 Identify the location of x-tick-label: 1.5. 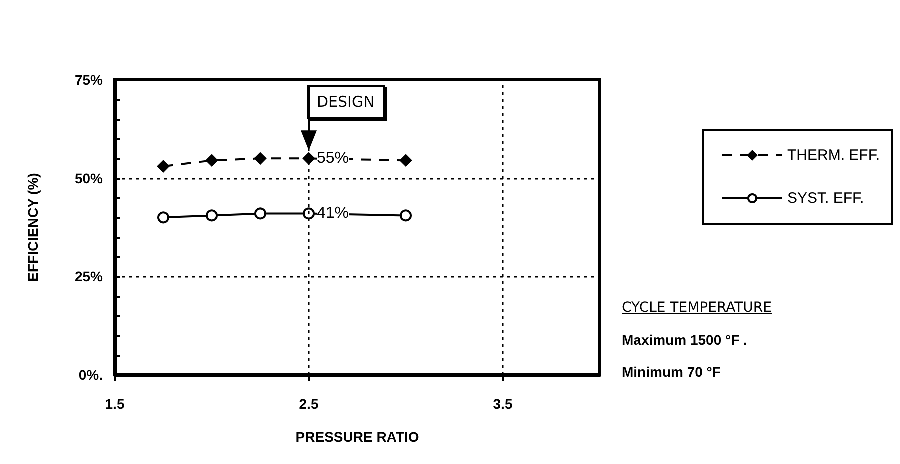
(115, 404).